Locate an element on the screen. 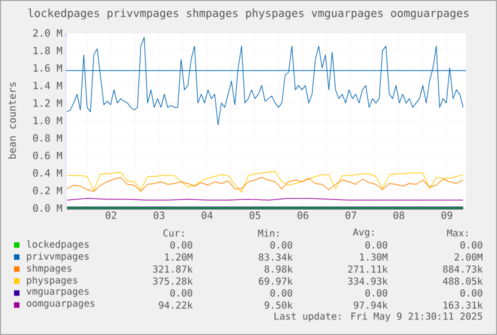 The image size is (497, 335). y-tick-label: 0.8 M is located at coordinates (47, 138).